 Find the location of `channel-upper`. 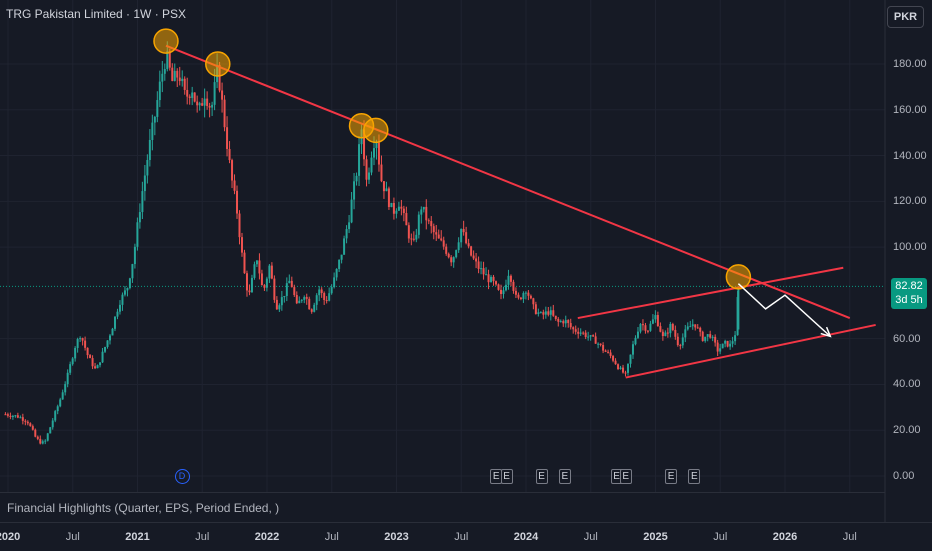

channel-upper is located at coordinates (710, 293).